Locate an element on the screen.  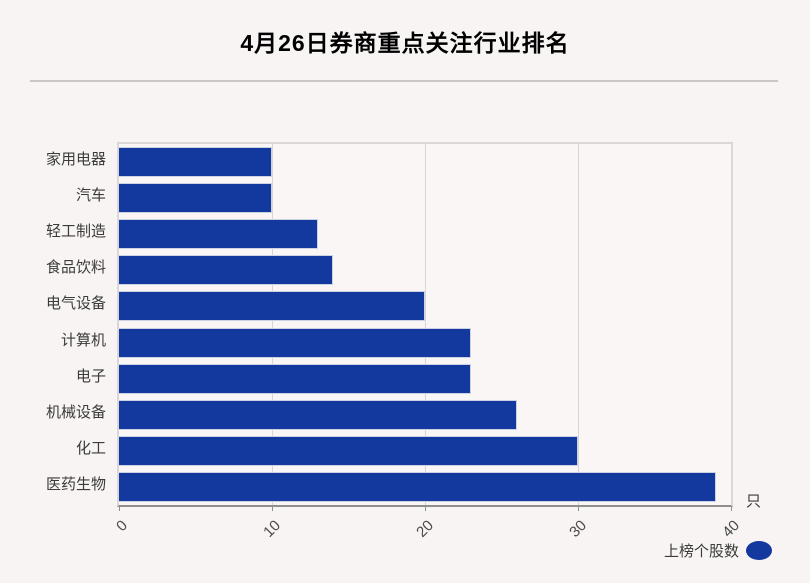
x-tick-label-20: 20 is located at coordinates (425, 529).